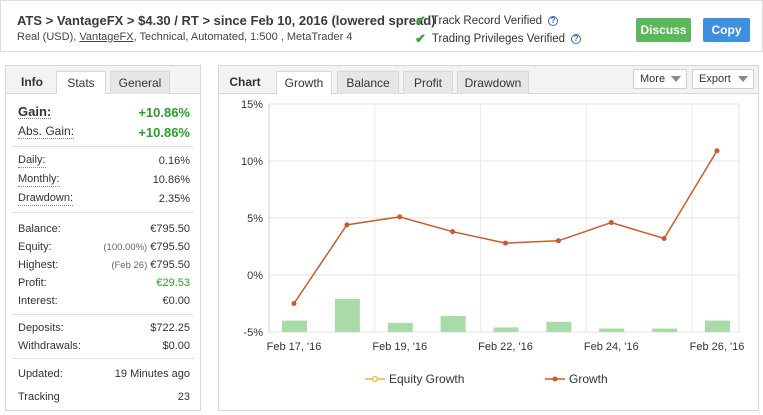  I want to click on trading-privileges-verified: ✔ Trading Privileges Verified ?, so click(498, 39).